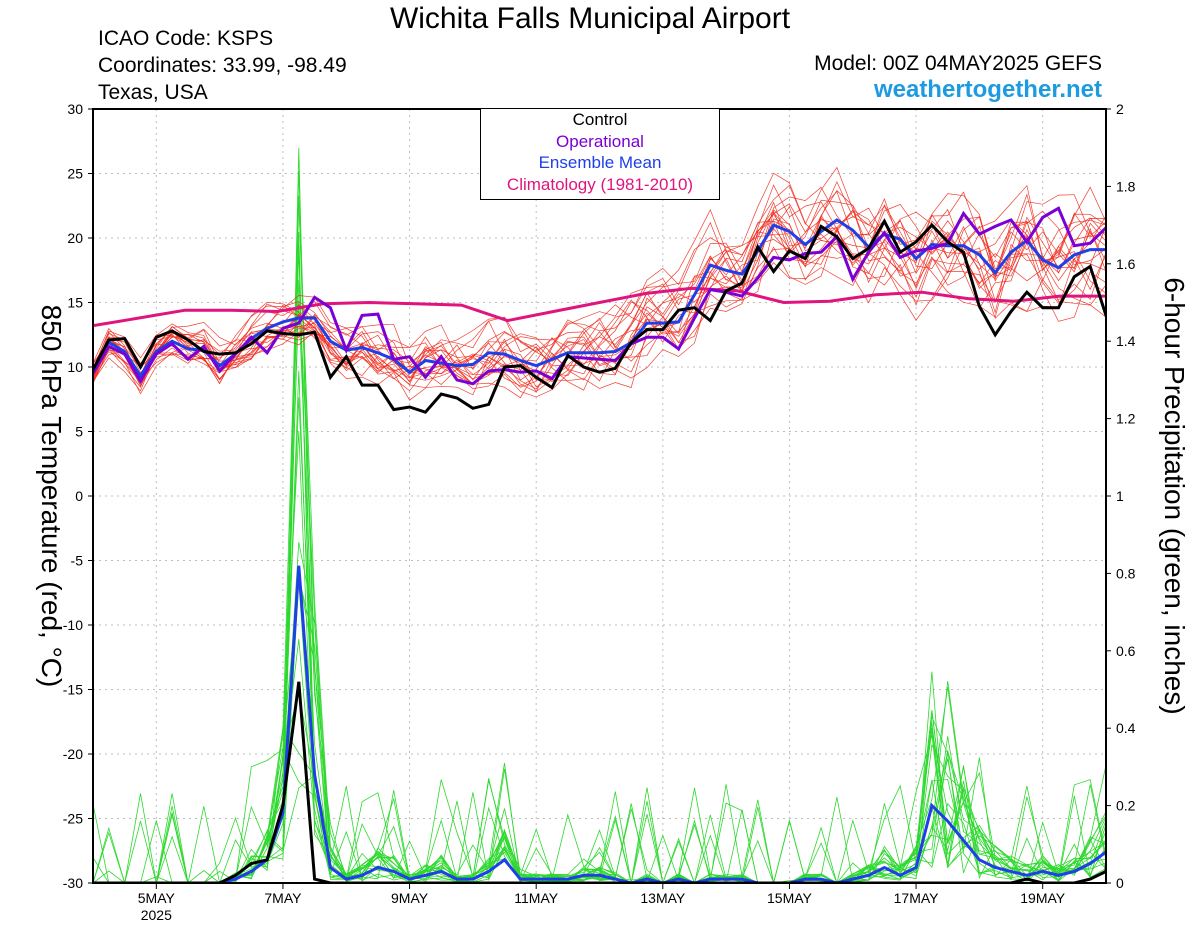  I want to click on y-axis-title: 850 hPa Temperature (red, °C), so click(51, 496).